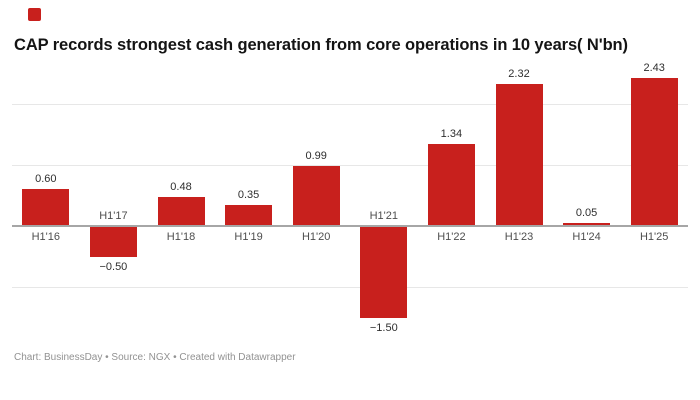 This screenshot has height=400, width=700. Describe the element at coordinates (113, 216) in the screenshot. I see `x-axis-label: H1'17` at that location.